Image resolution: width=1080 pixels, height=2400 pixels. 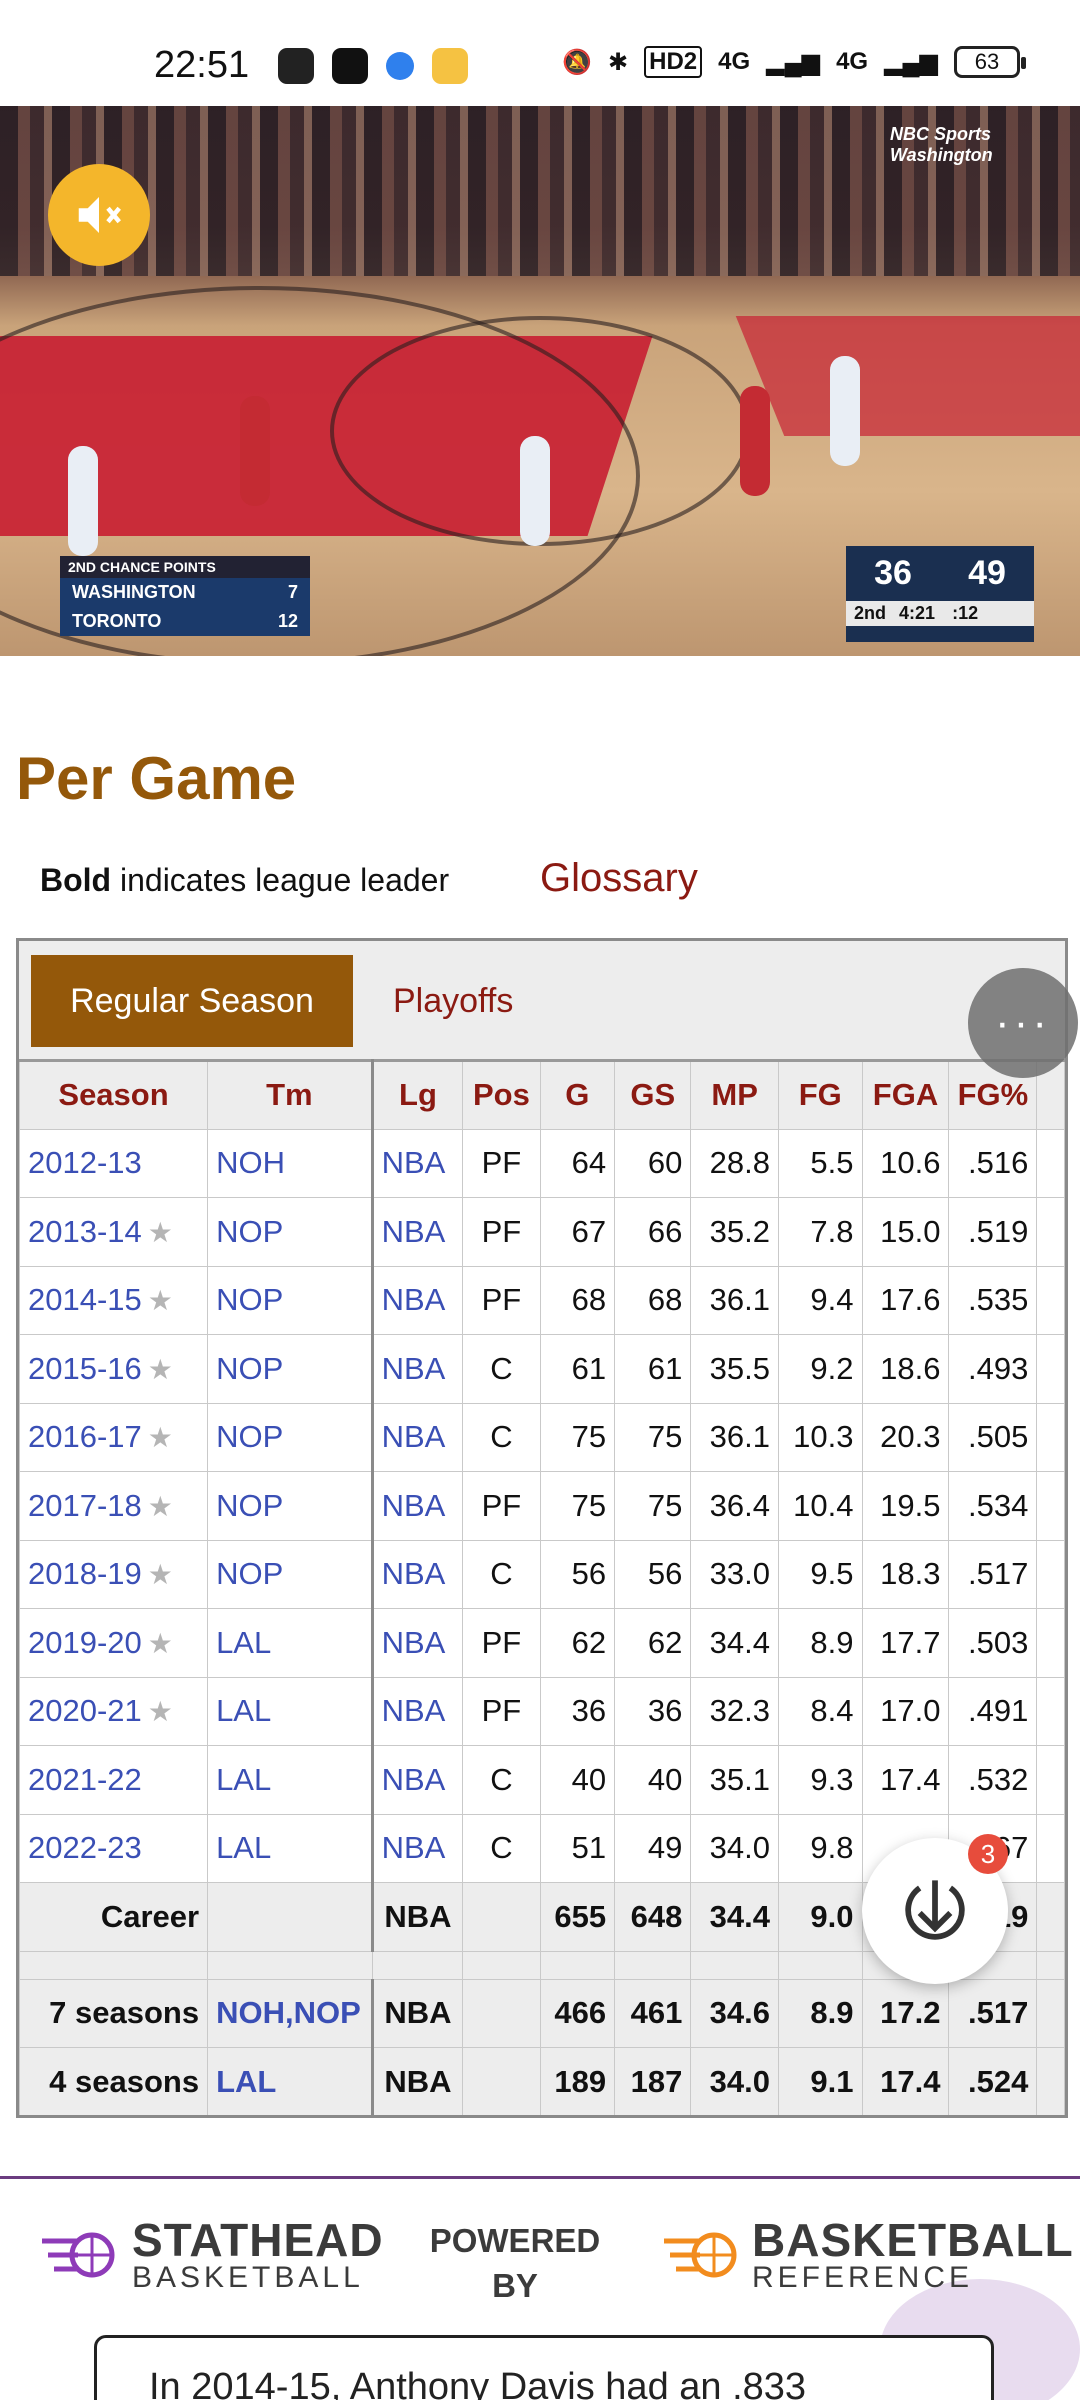 I want to click on tab-playoffs: Playoffs, so click(x=453, y=1000).